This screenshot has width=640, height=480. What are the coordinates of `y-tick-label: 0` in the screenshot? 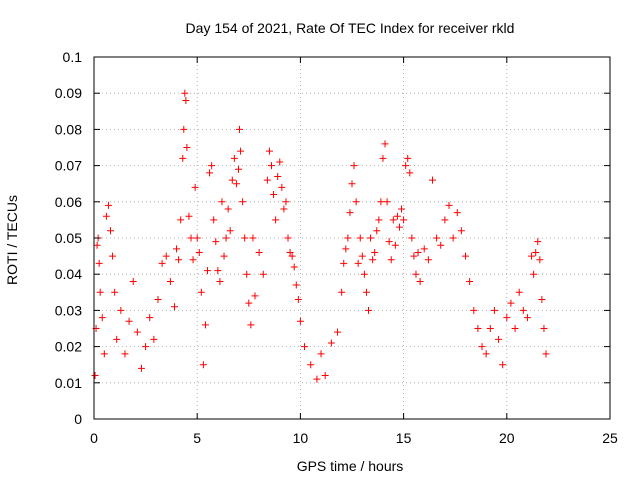 It's located at (78, 419).